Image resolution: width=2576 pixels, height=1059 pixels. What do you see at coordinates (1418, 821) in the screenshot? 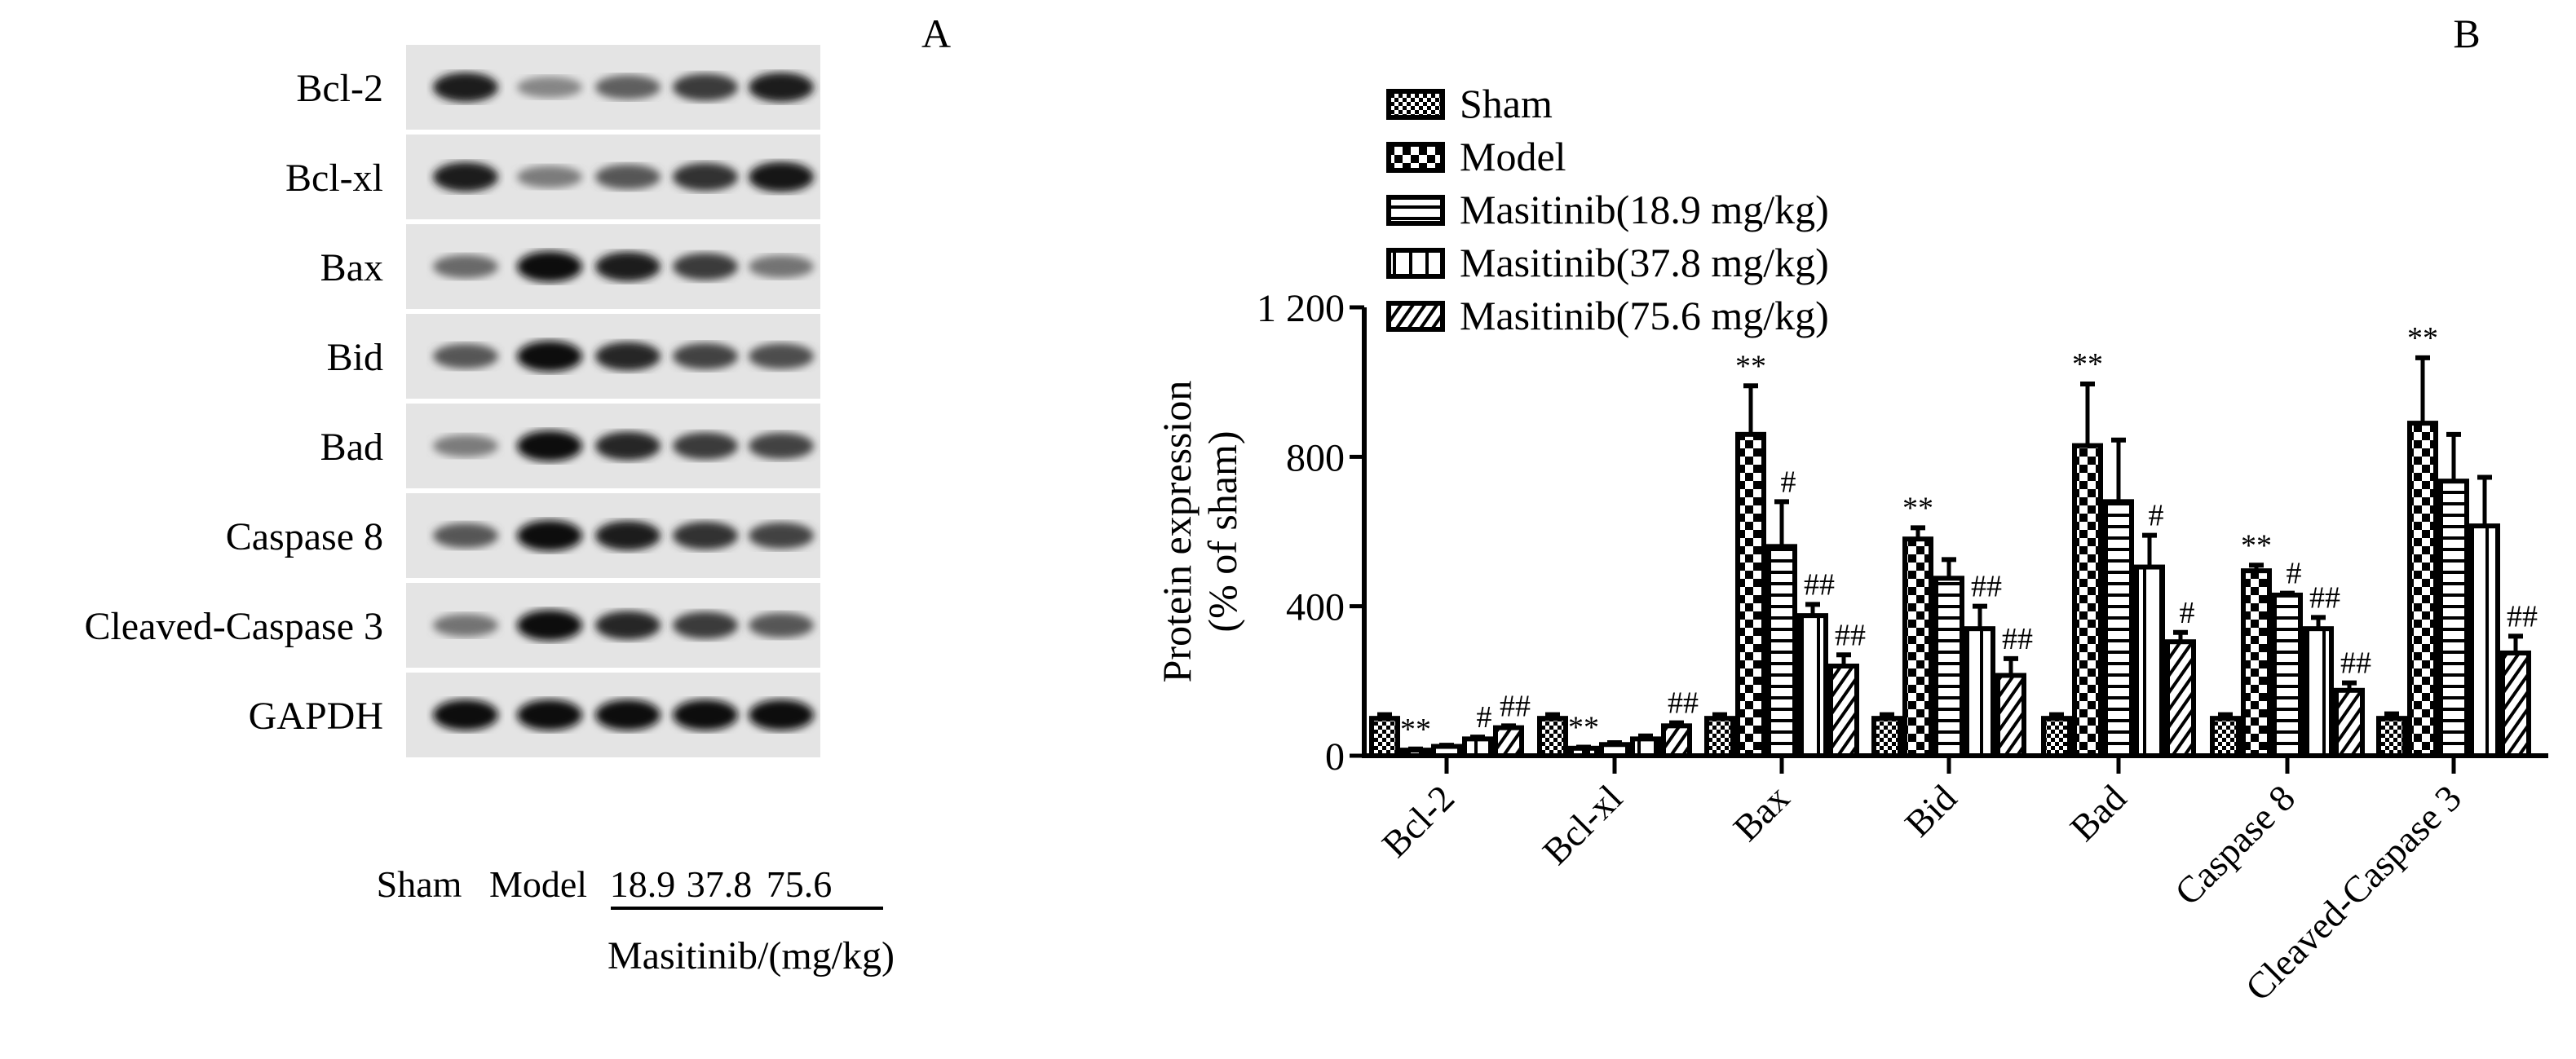
I see `x-tick-label: Bcl-2` at bounding box center [1418, 821].